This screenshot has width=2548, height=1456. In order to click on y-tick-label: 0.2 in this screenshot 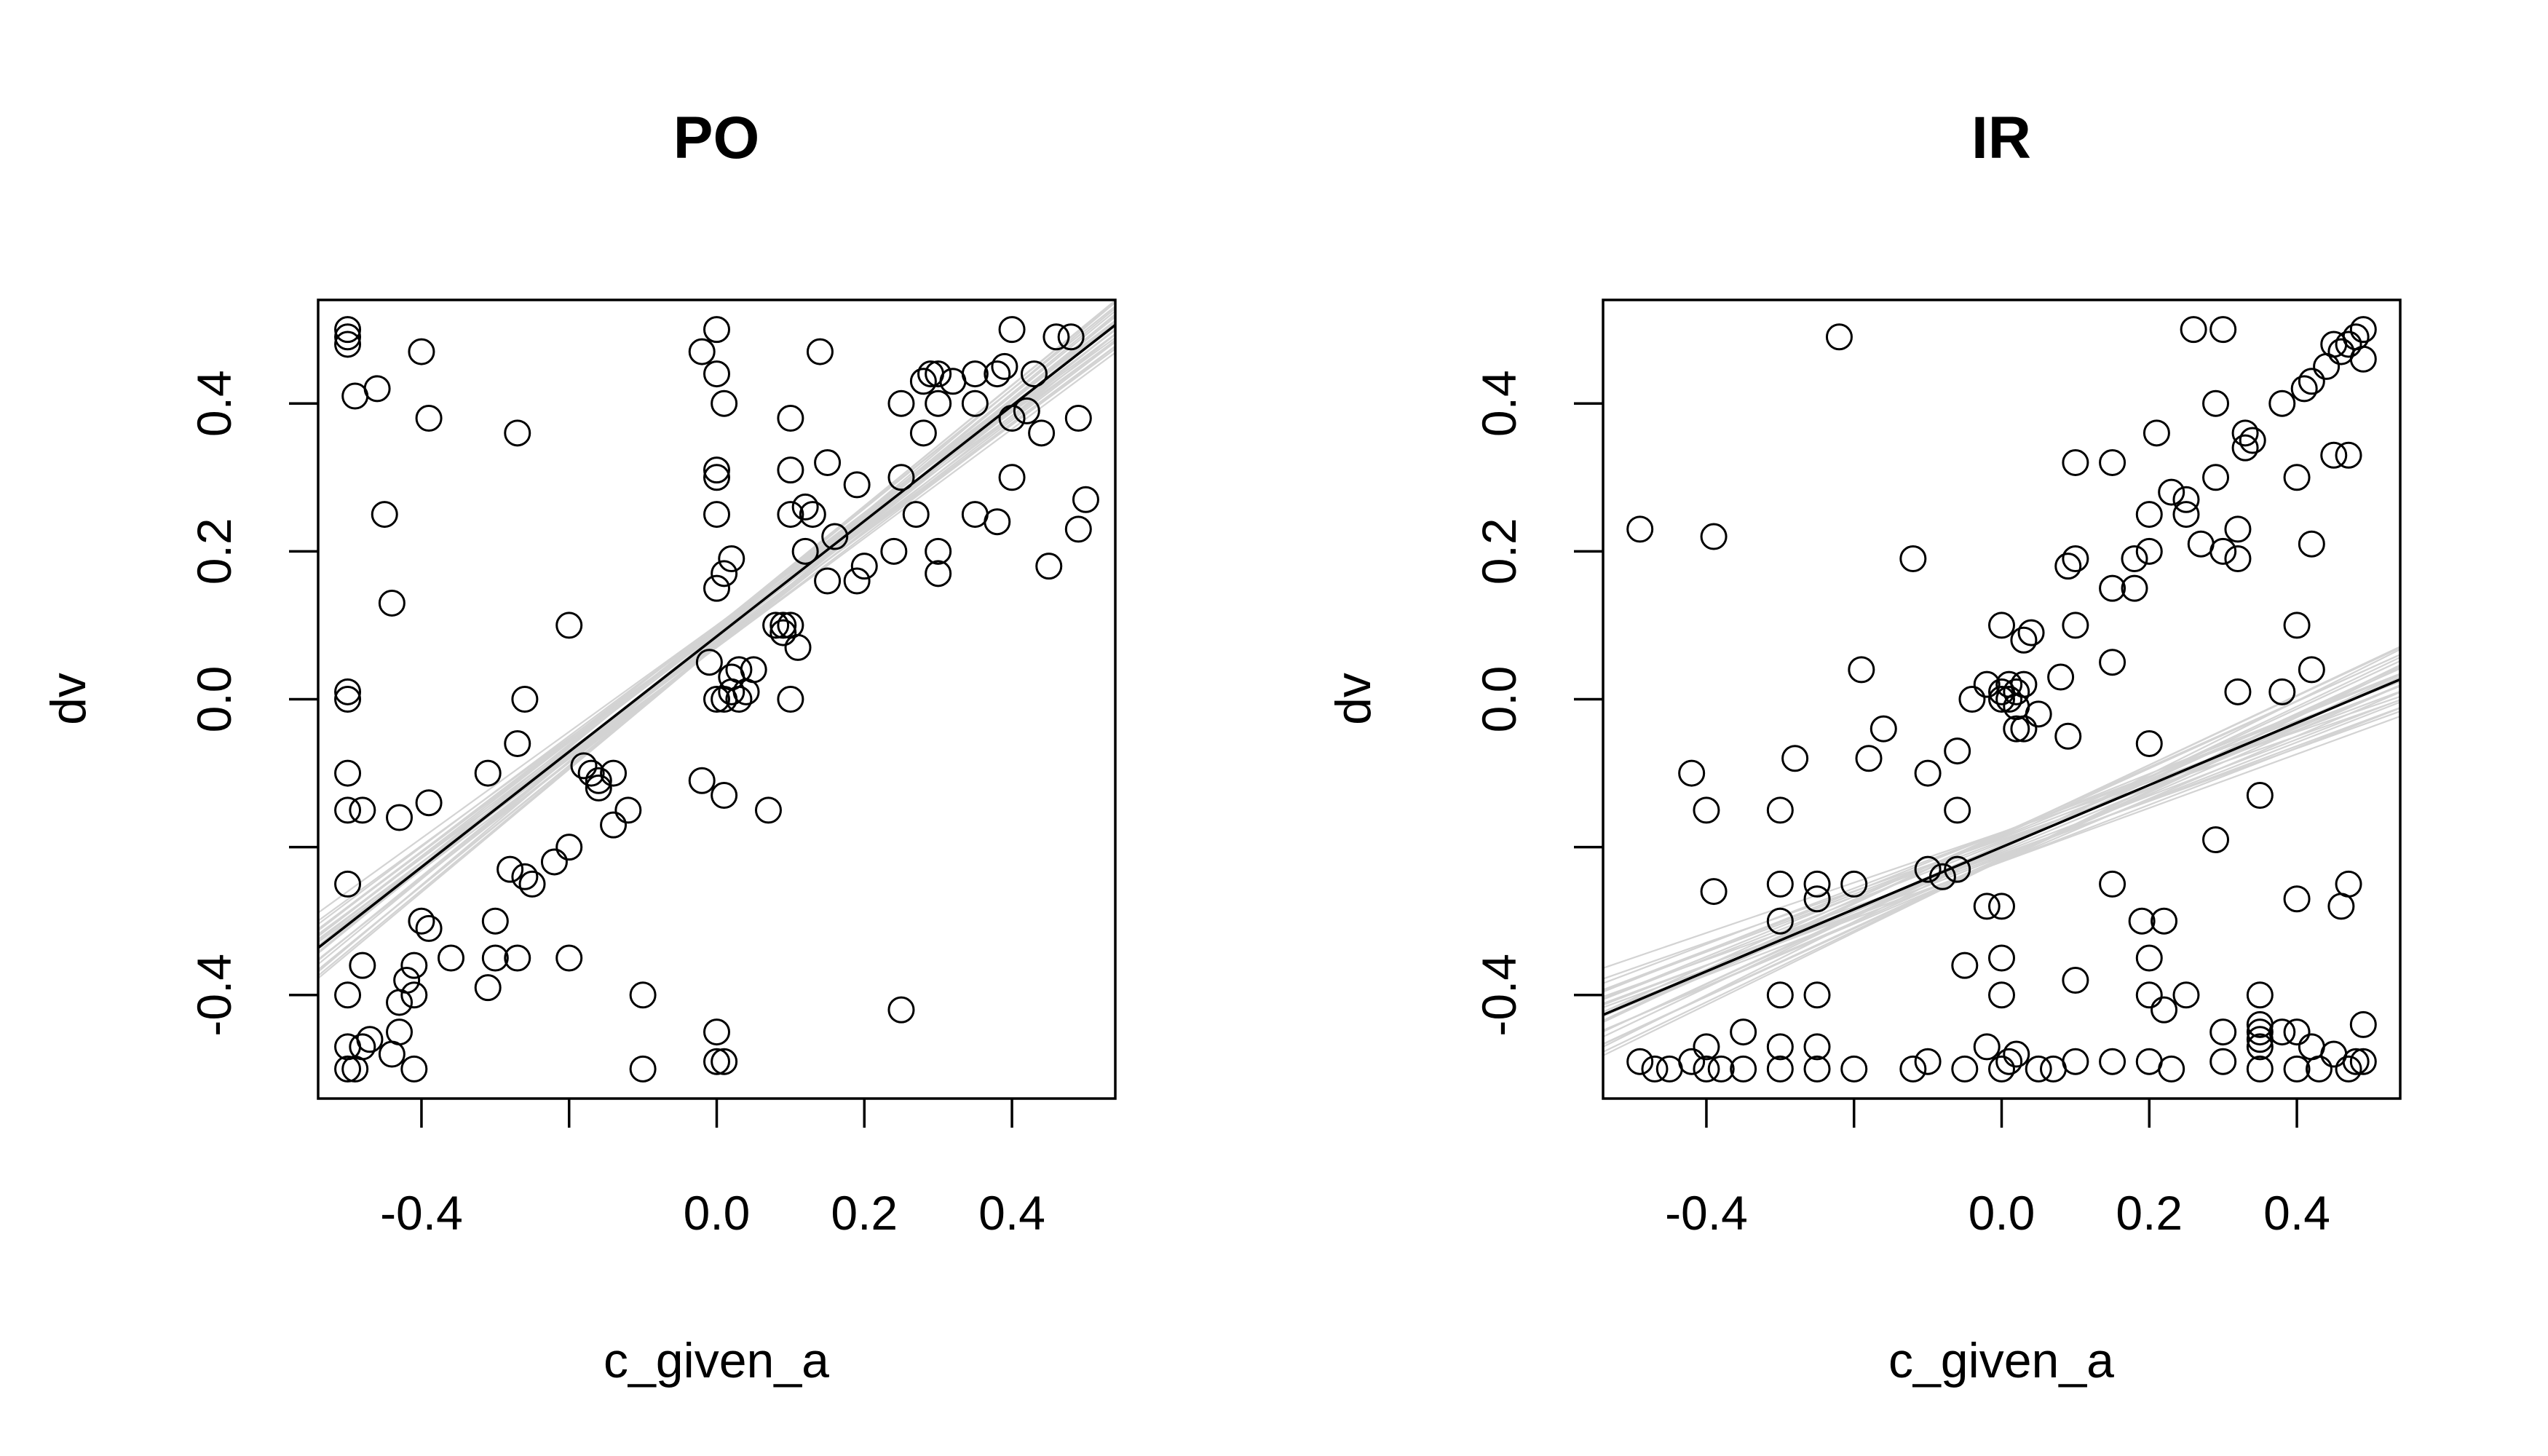, I will do `click(1499, 551)`.